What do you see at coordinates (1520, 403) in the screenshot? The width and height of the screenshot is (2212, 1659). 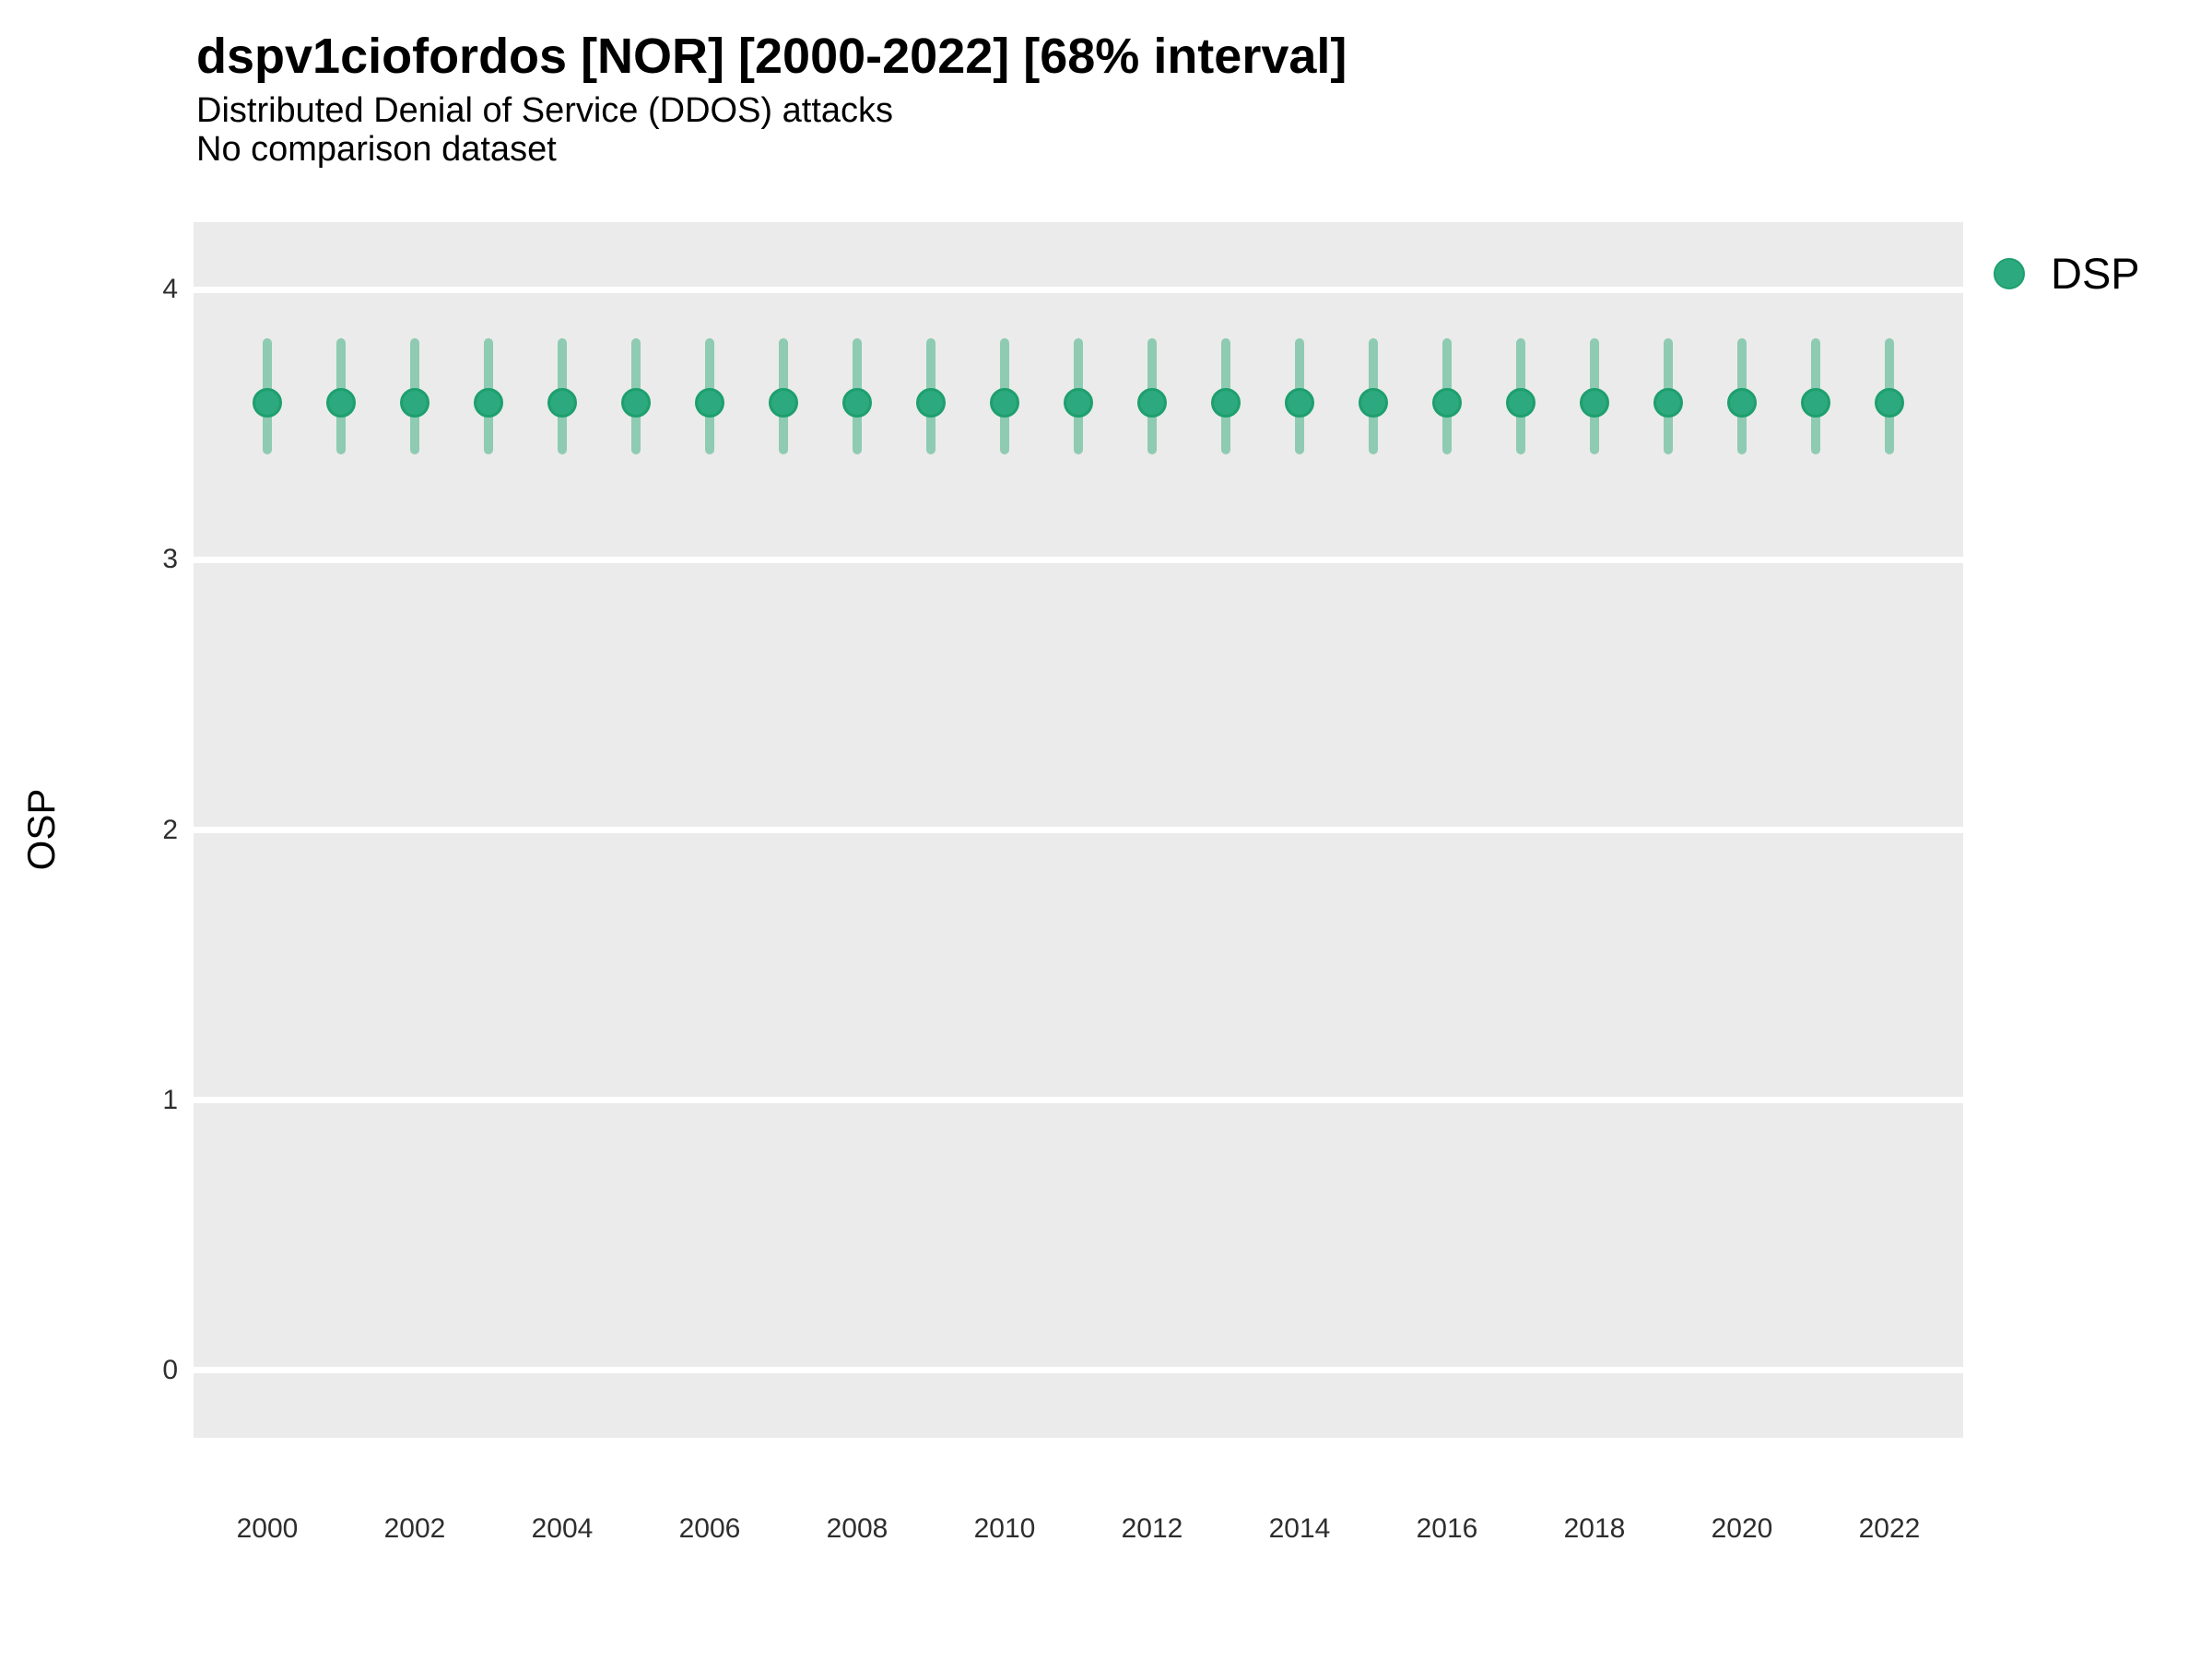 I see `data-point-2017` at bounding box center [1520, 403].